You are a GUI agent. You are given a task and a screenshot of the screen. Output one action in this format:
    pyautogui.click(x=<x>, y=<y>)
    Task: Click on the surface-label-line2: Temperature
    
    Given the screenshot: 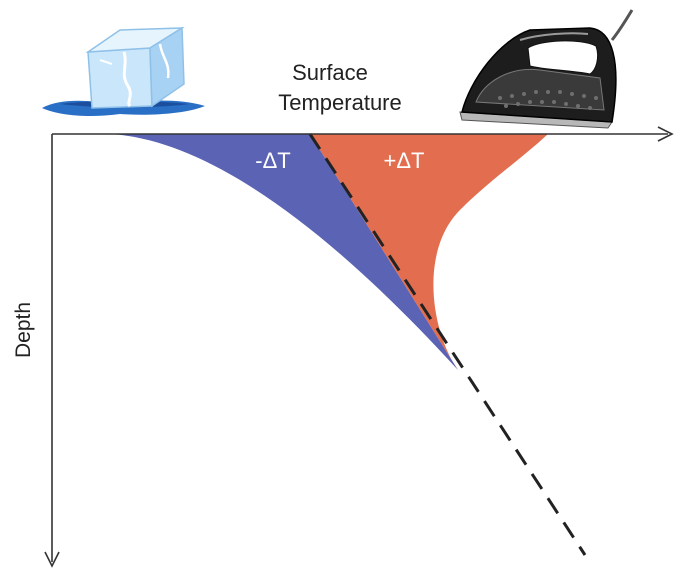 What is the action you would take?
    pyautogui.click(x=340, y=102)
    